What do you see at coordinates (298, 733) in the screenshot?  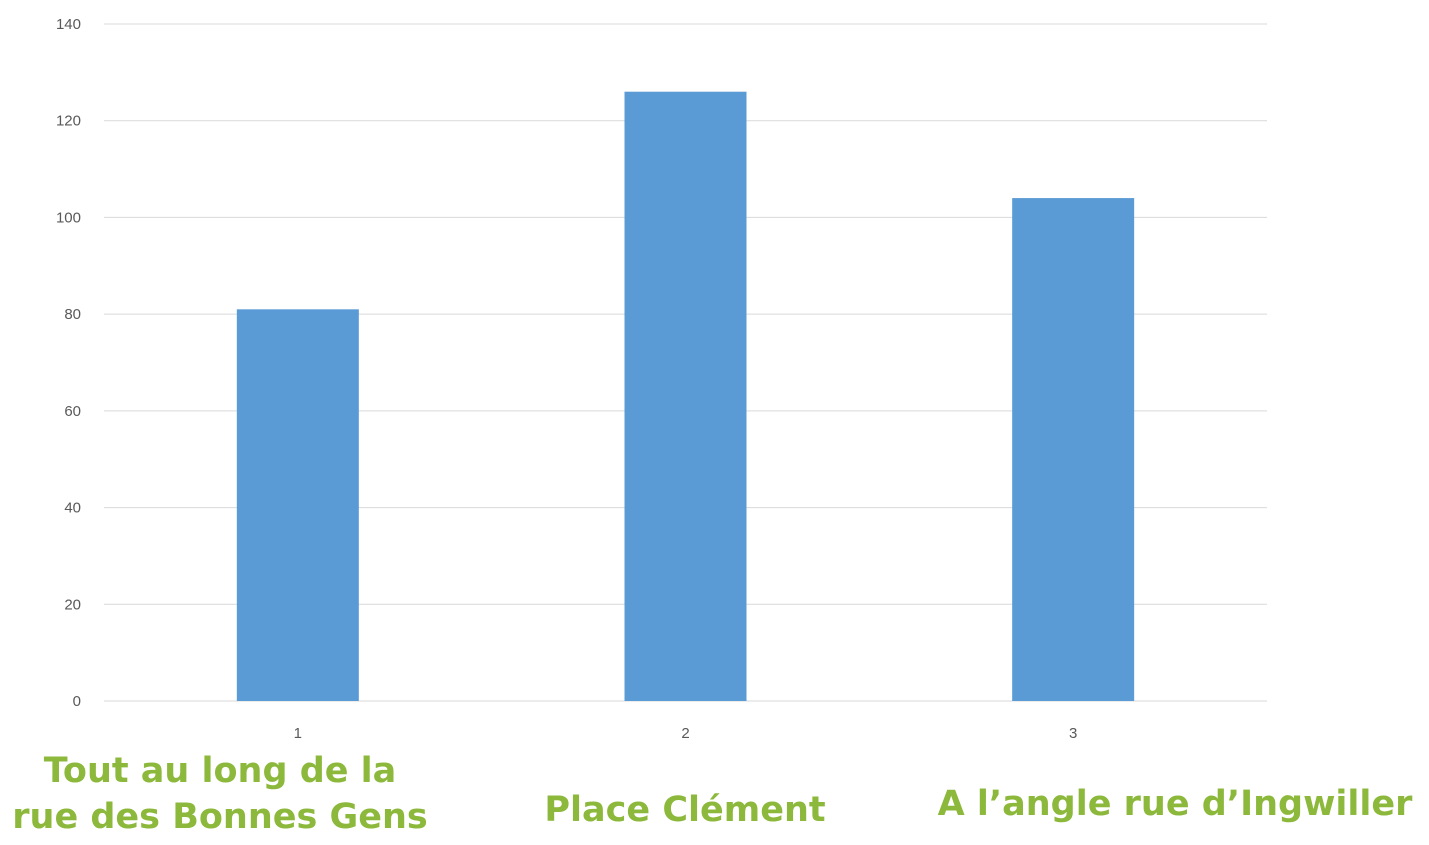 I see `x-tick-label: 1` at bounding box center [298, 733].